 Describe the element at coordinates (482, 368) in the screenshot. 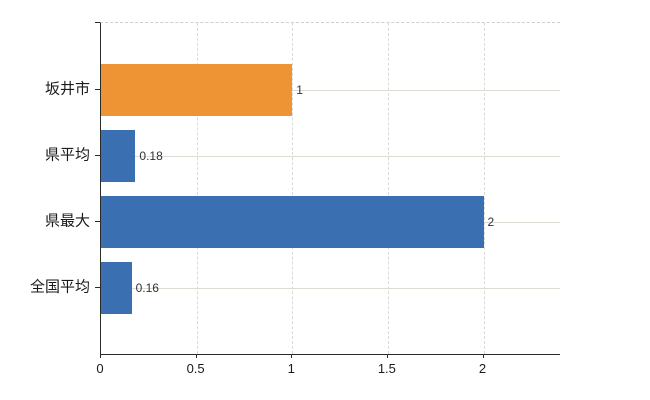

I see `x-axis-tick-label: 2` at that location.